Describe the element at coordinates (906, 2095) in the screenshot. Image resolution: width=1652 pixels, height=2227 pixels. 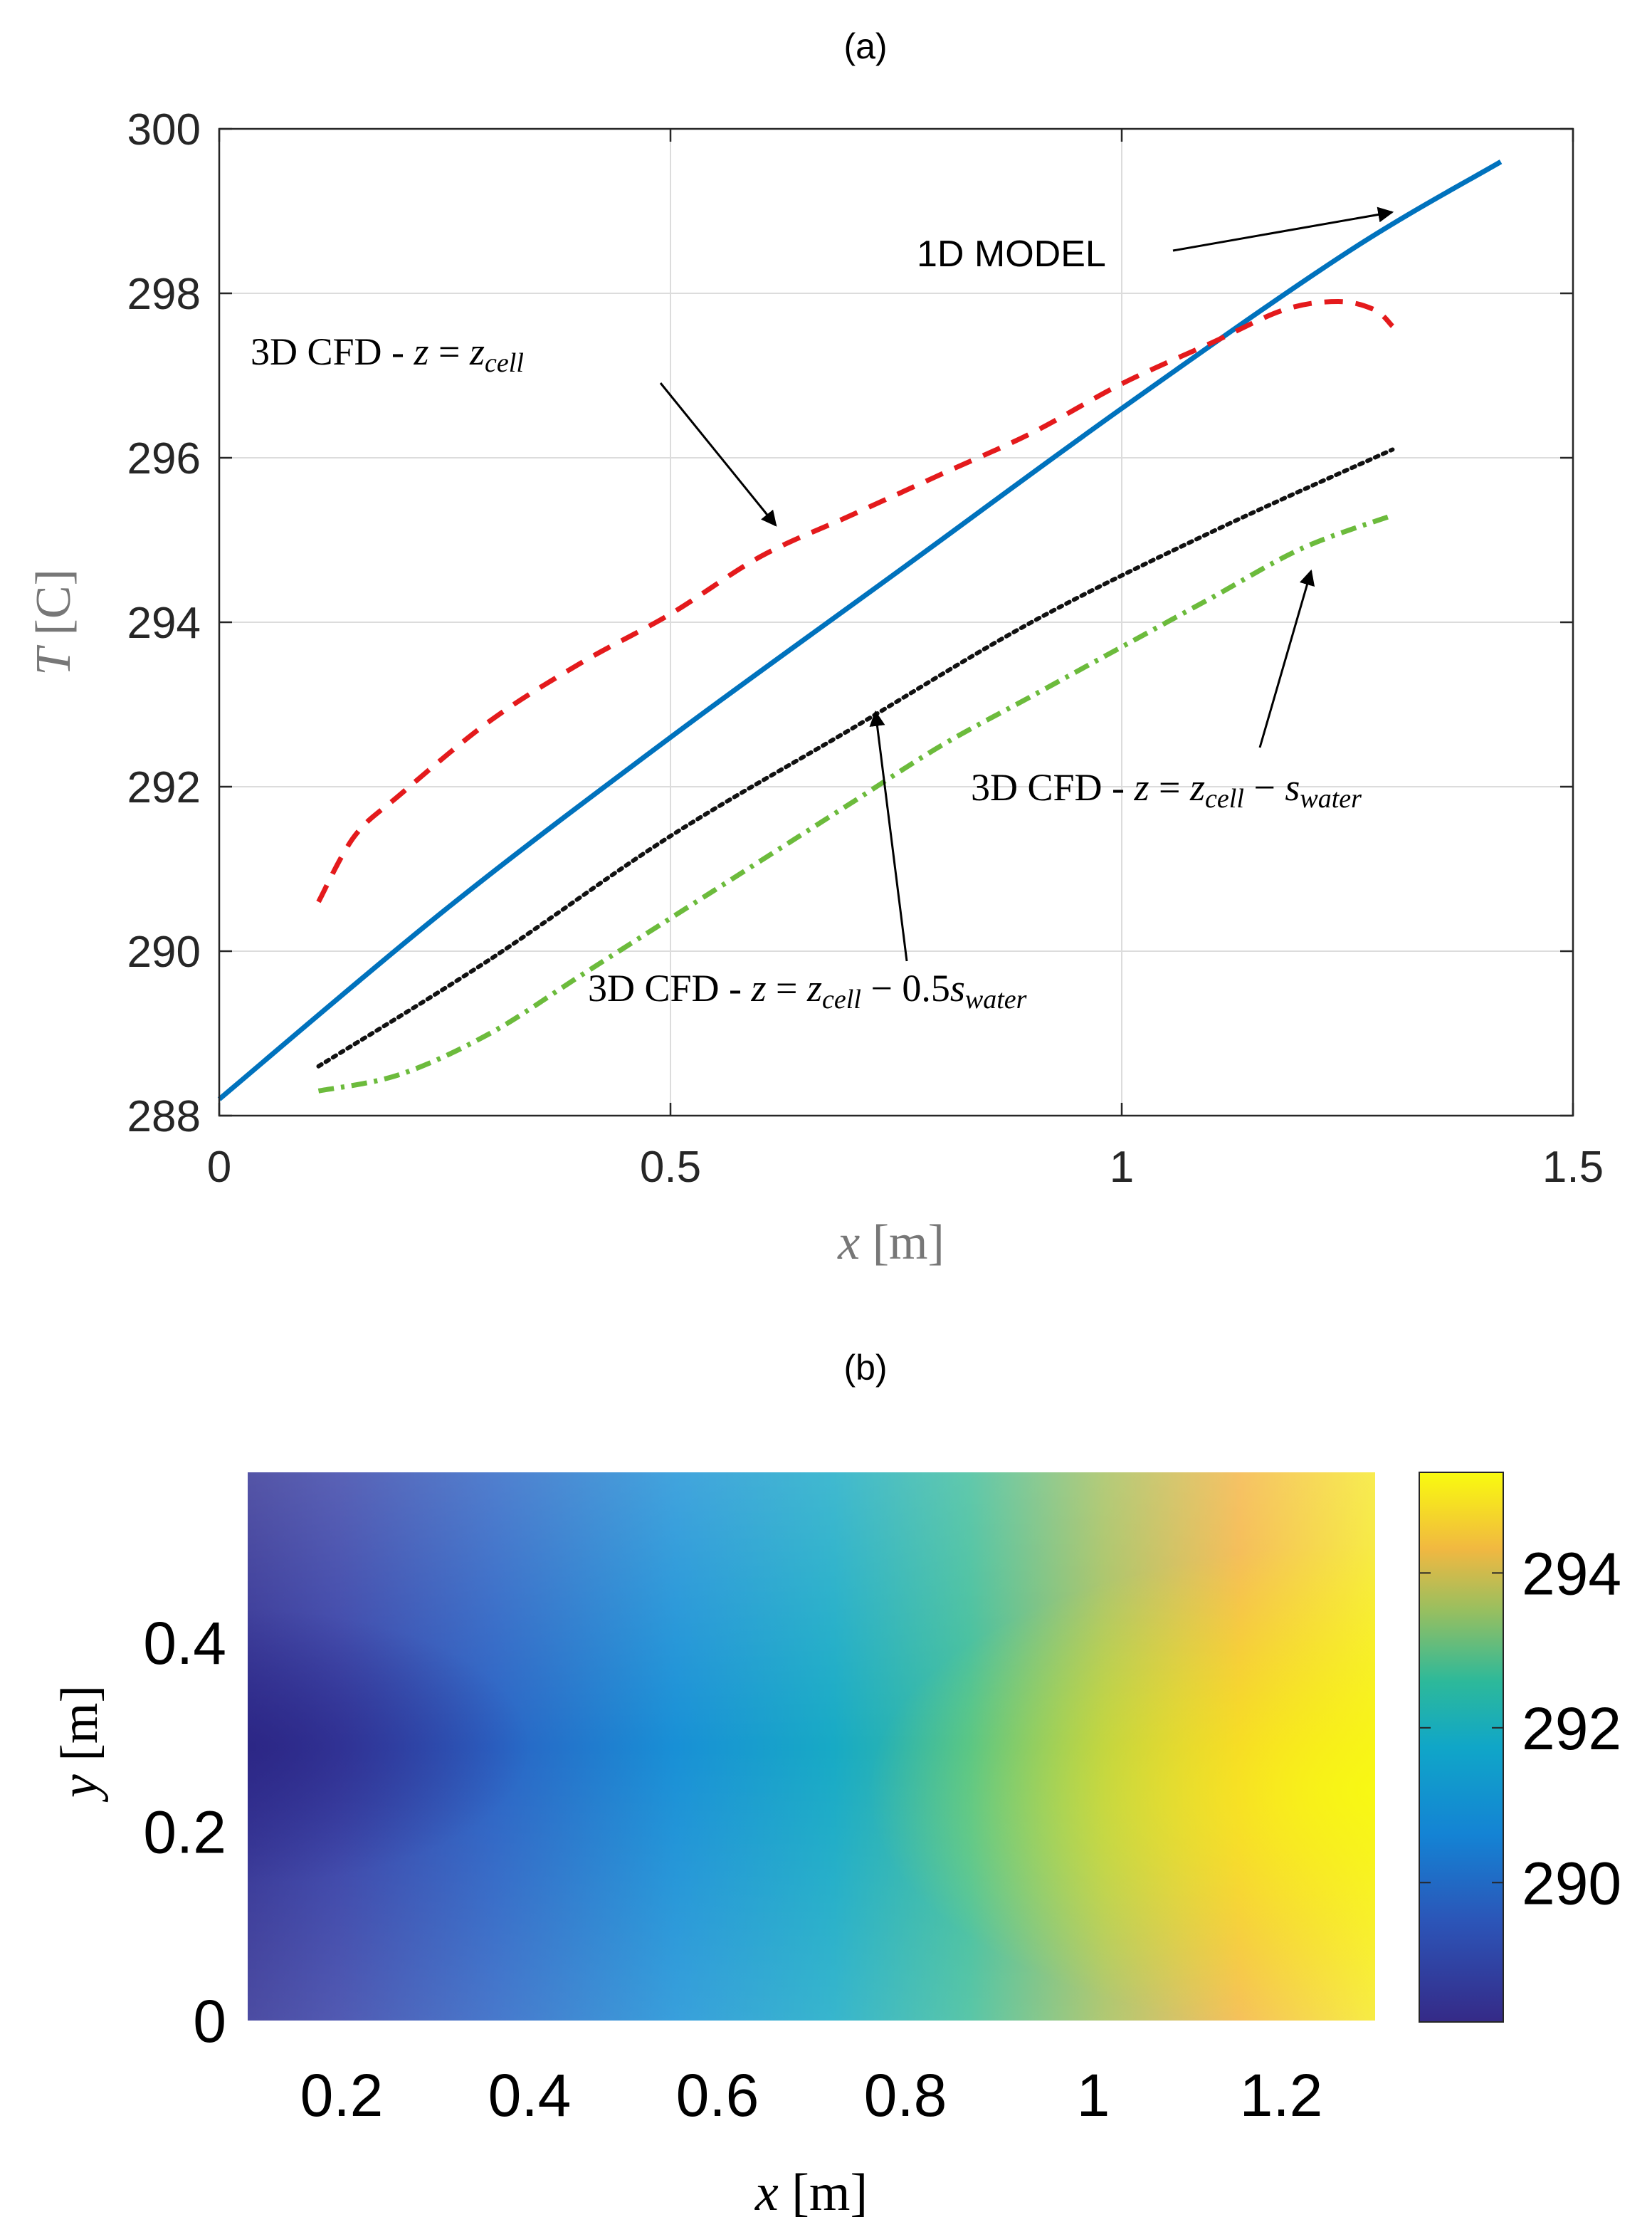
I see `x-tick-label-b: 0.8` at that location.